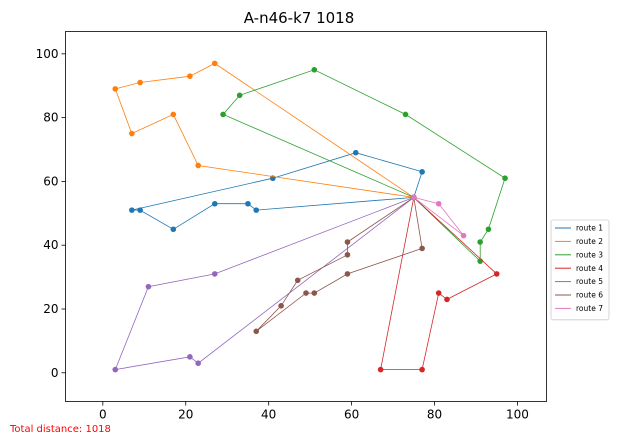 This screenshot has width=618, height=444. I want to click on legend-label: route 4, so click(589, 268).